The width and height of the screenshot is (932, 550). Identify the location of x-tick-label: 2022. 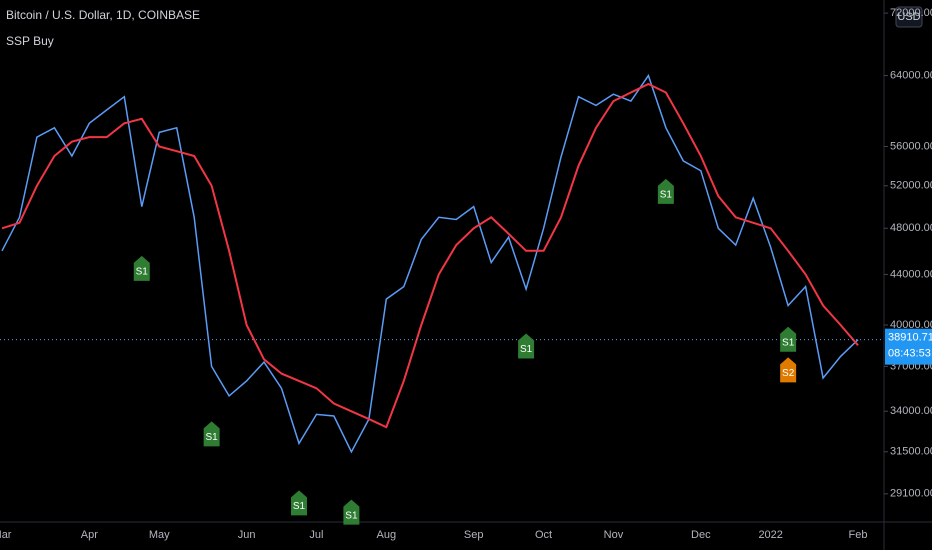
(770, 535).